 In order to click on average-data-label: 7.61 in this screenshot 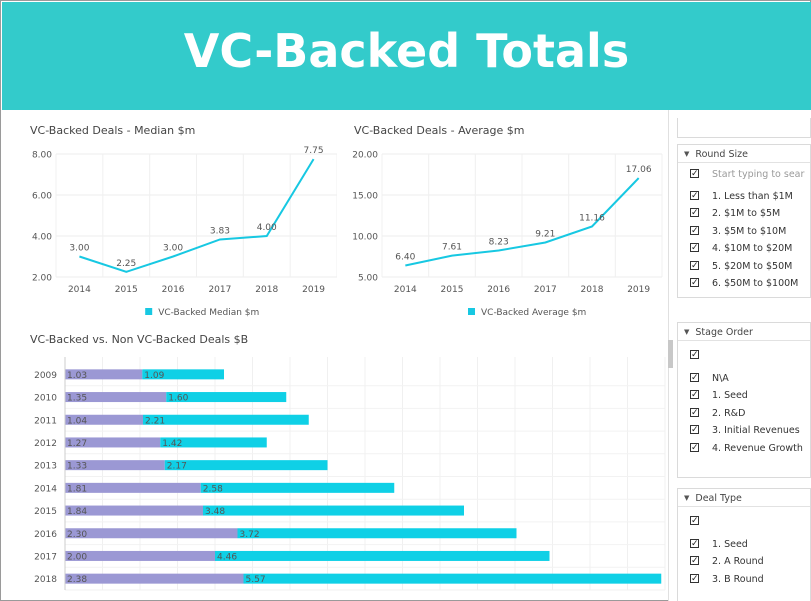, I will do `click(452, 248)`.